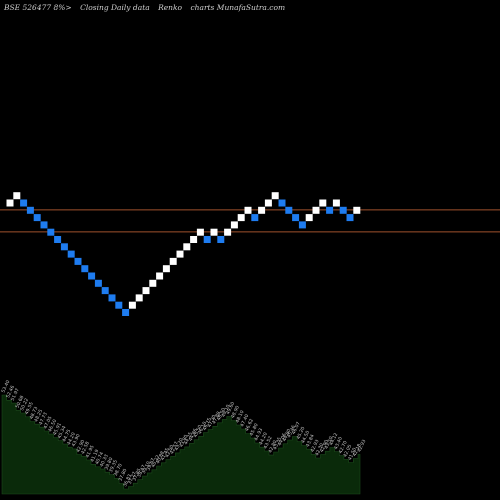 Image resolution: width=500 pixels, height=500 pixels. Describe the element at coordinates (38, 7) in the screenshot. I see `symbol-label: BSE 526477 8%>` at that location.